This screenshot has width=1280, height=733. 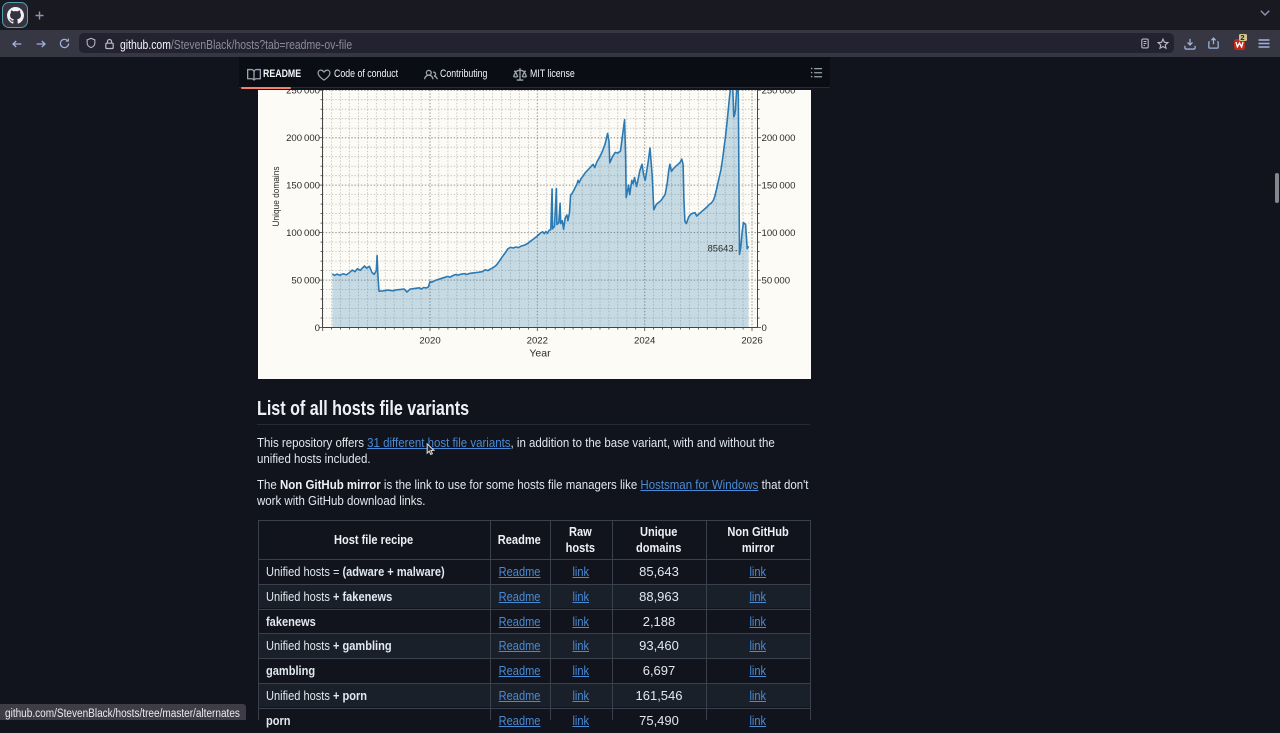 What do you see at coordinates (751, 340) in the screenshot?
I see `svg-text: 2026` at bounding box center [751, 340].